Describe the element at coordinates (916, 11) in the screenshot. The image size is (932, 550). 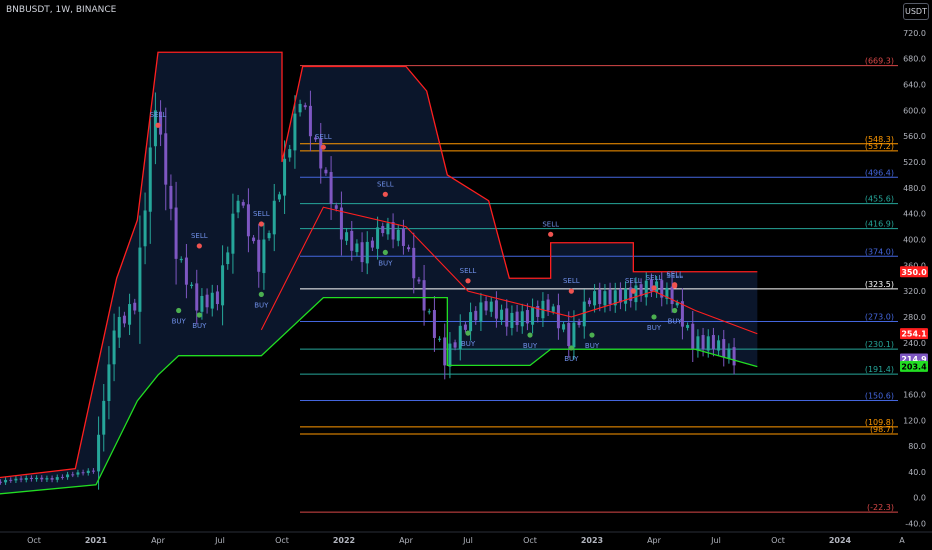
I see `currency-button: USDT` at that location.